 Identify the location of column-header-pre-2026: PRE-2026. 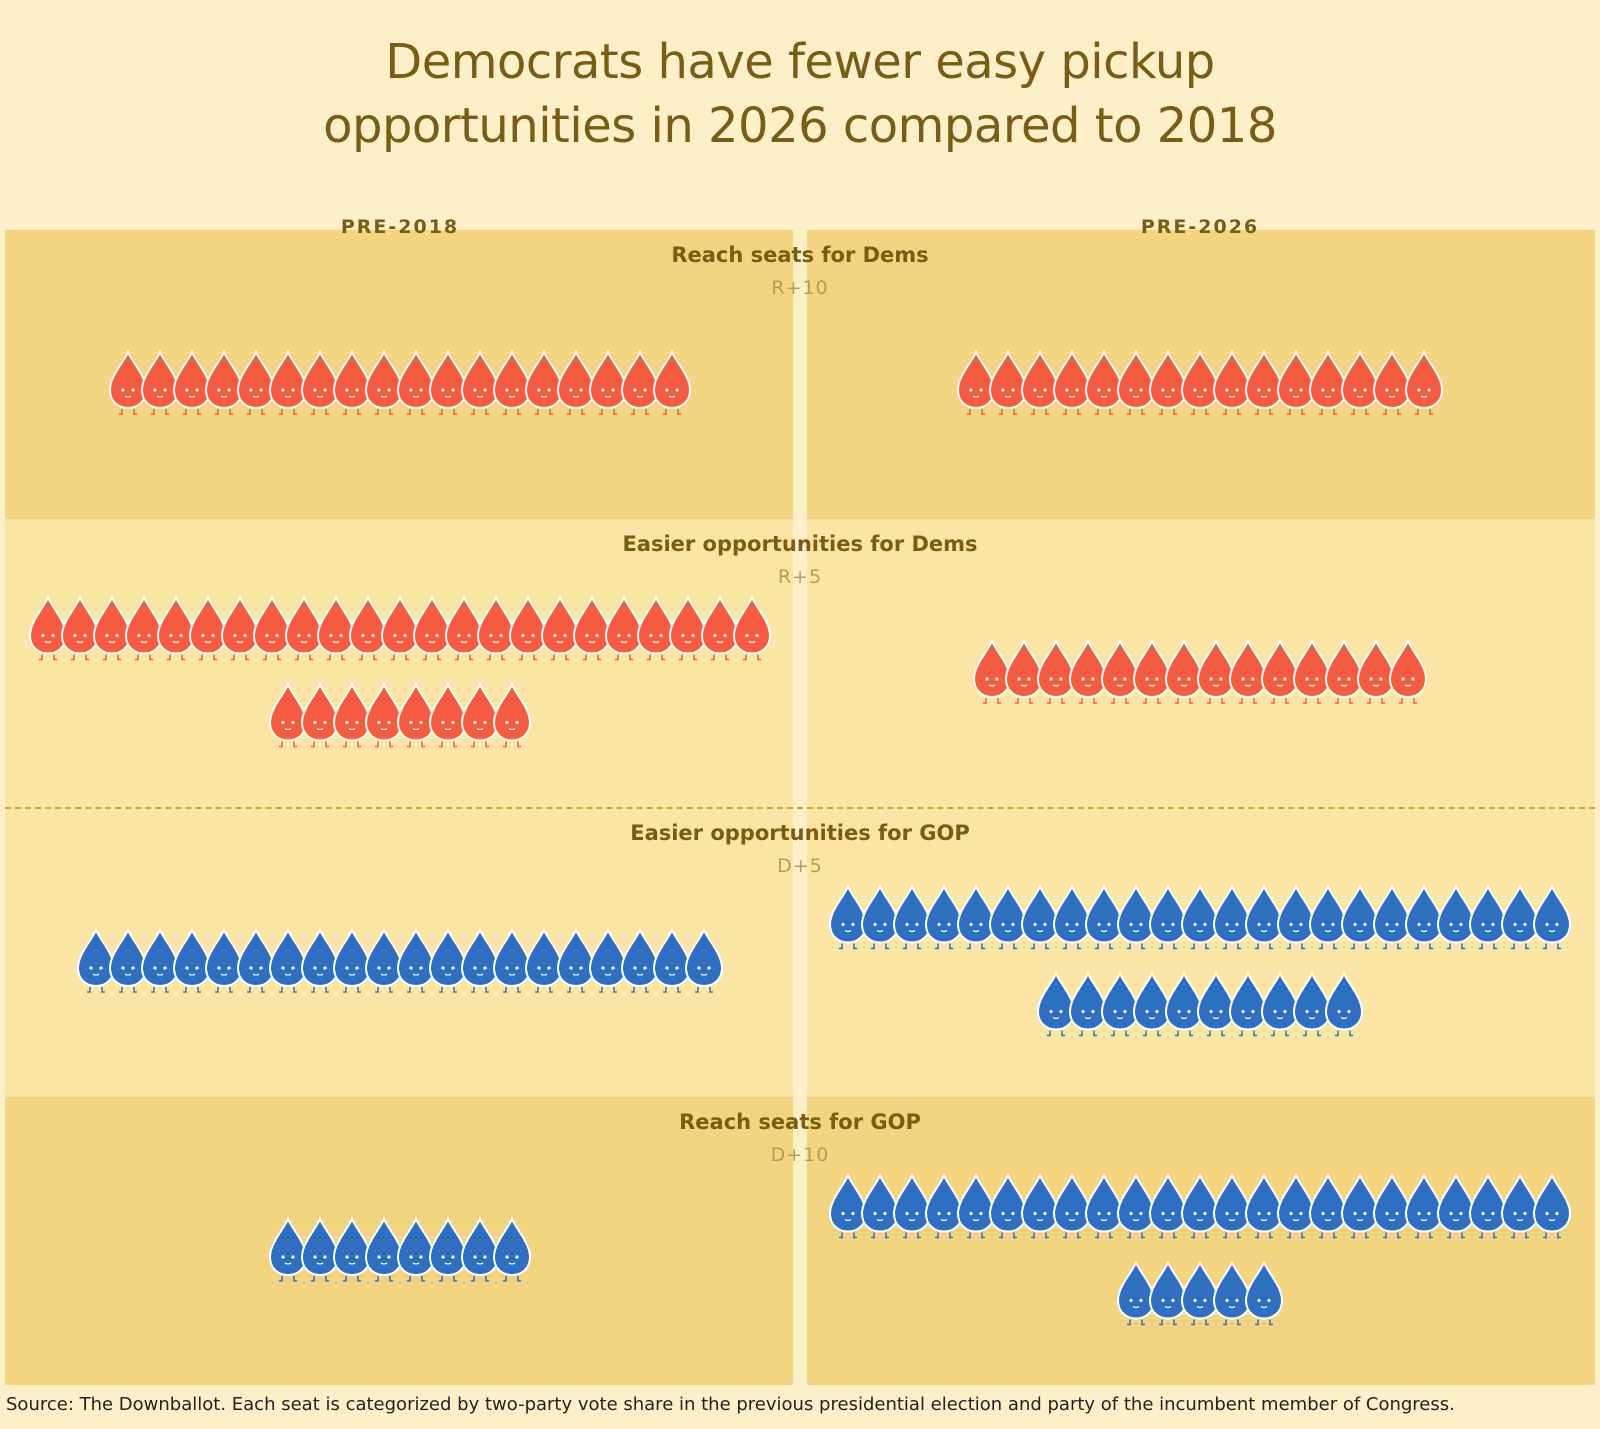
(1200, 227).